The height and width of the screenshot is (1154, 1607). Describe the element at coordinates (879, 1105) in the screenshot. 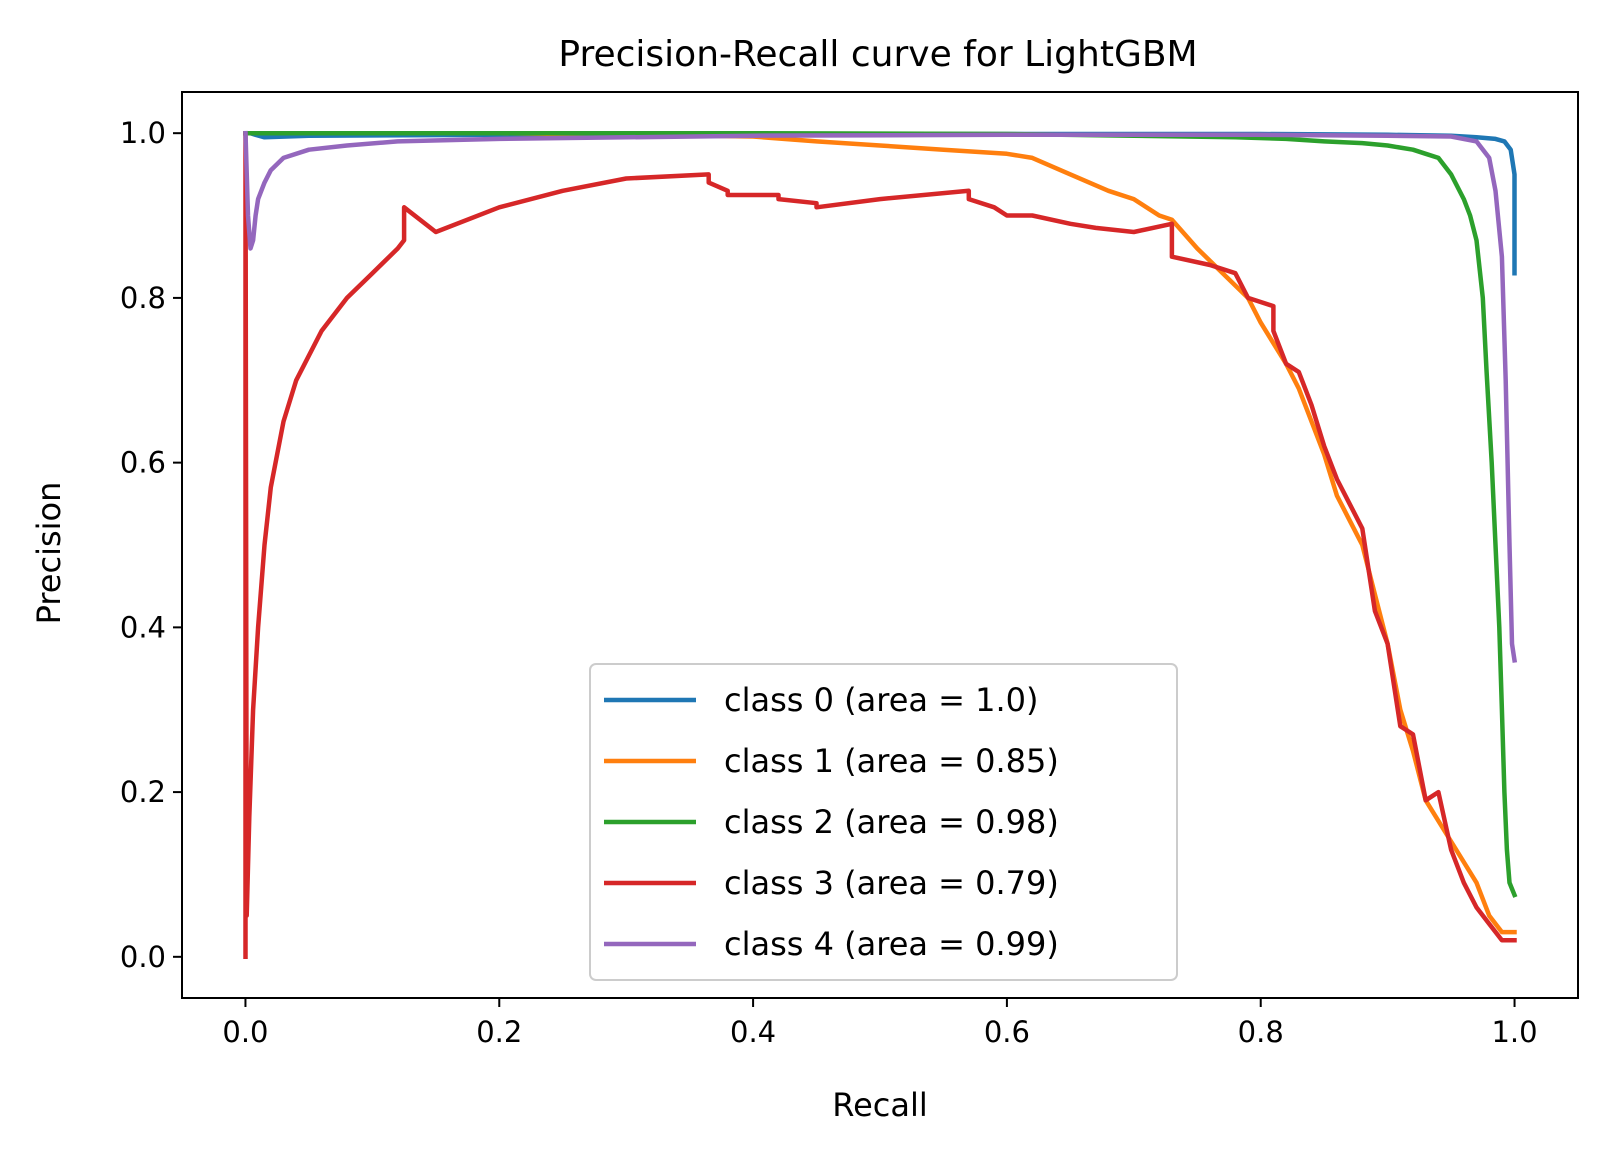

I see `x-axis-label: Recall` at that location.